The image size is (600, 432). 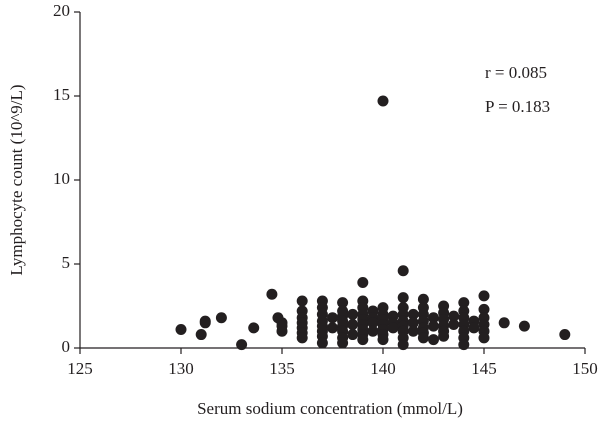 What do you see at coordinates (181, 368) in the screenshot?
I see `x-tick-label: 130` at bounding box center [181, 368].